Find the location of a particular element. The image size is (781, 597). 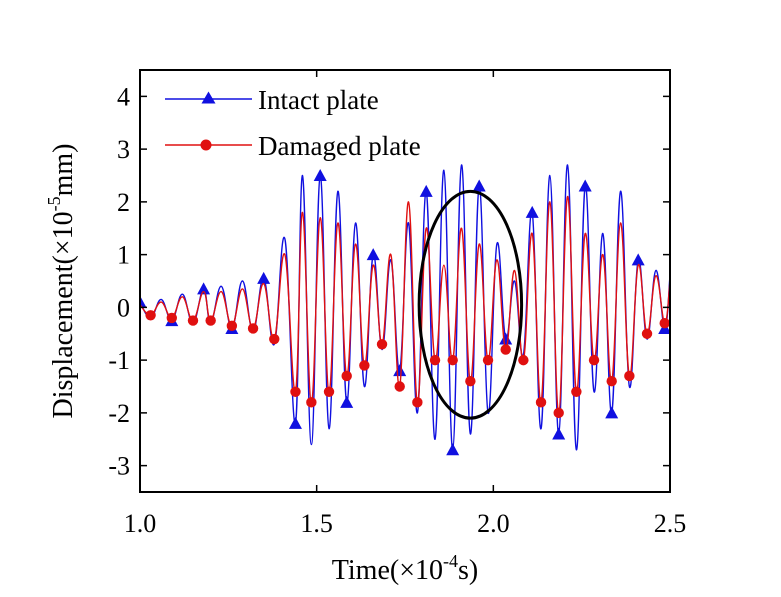

highlight-ellipse is located at coordinates (470, 304).